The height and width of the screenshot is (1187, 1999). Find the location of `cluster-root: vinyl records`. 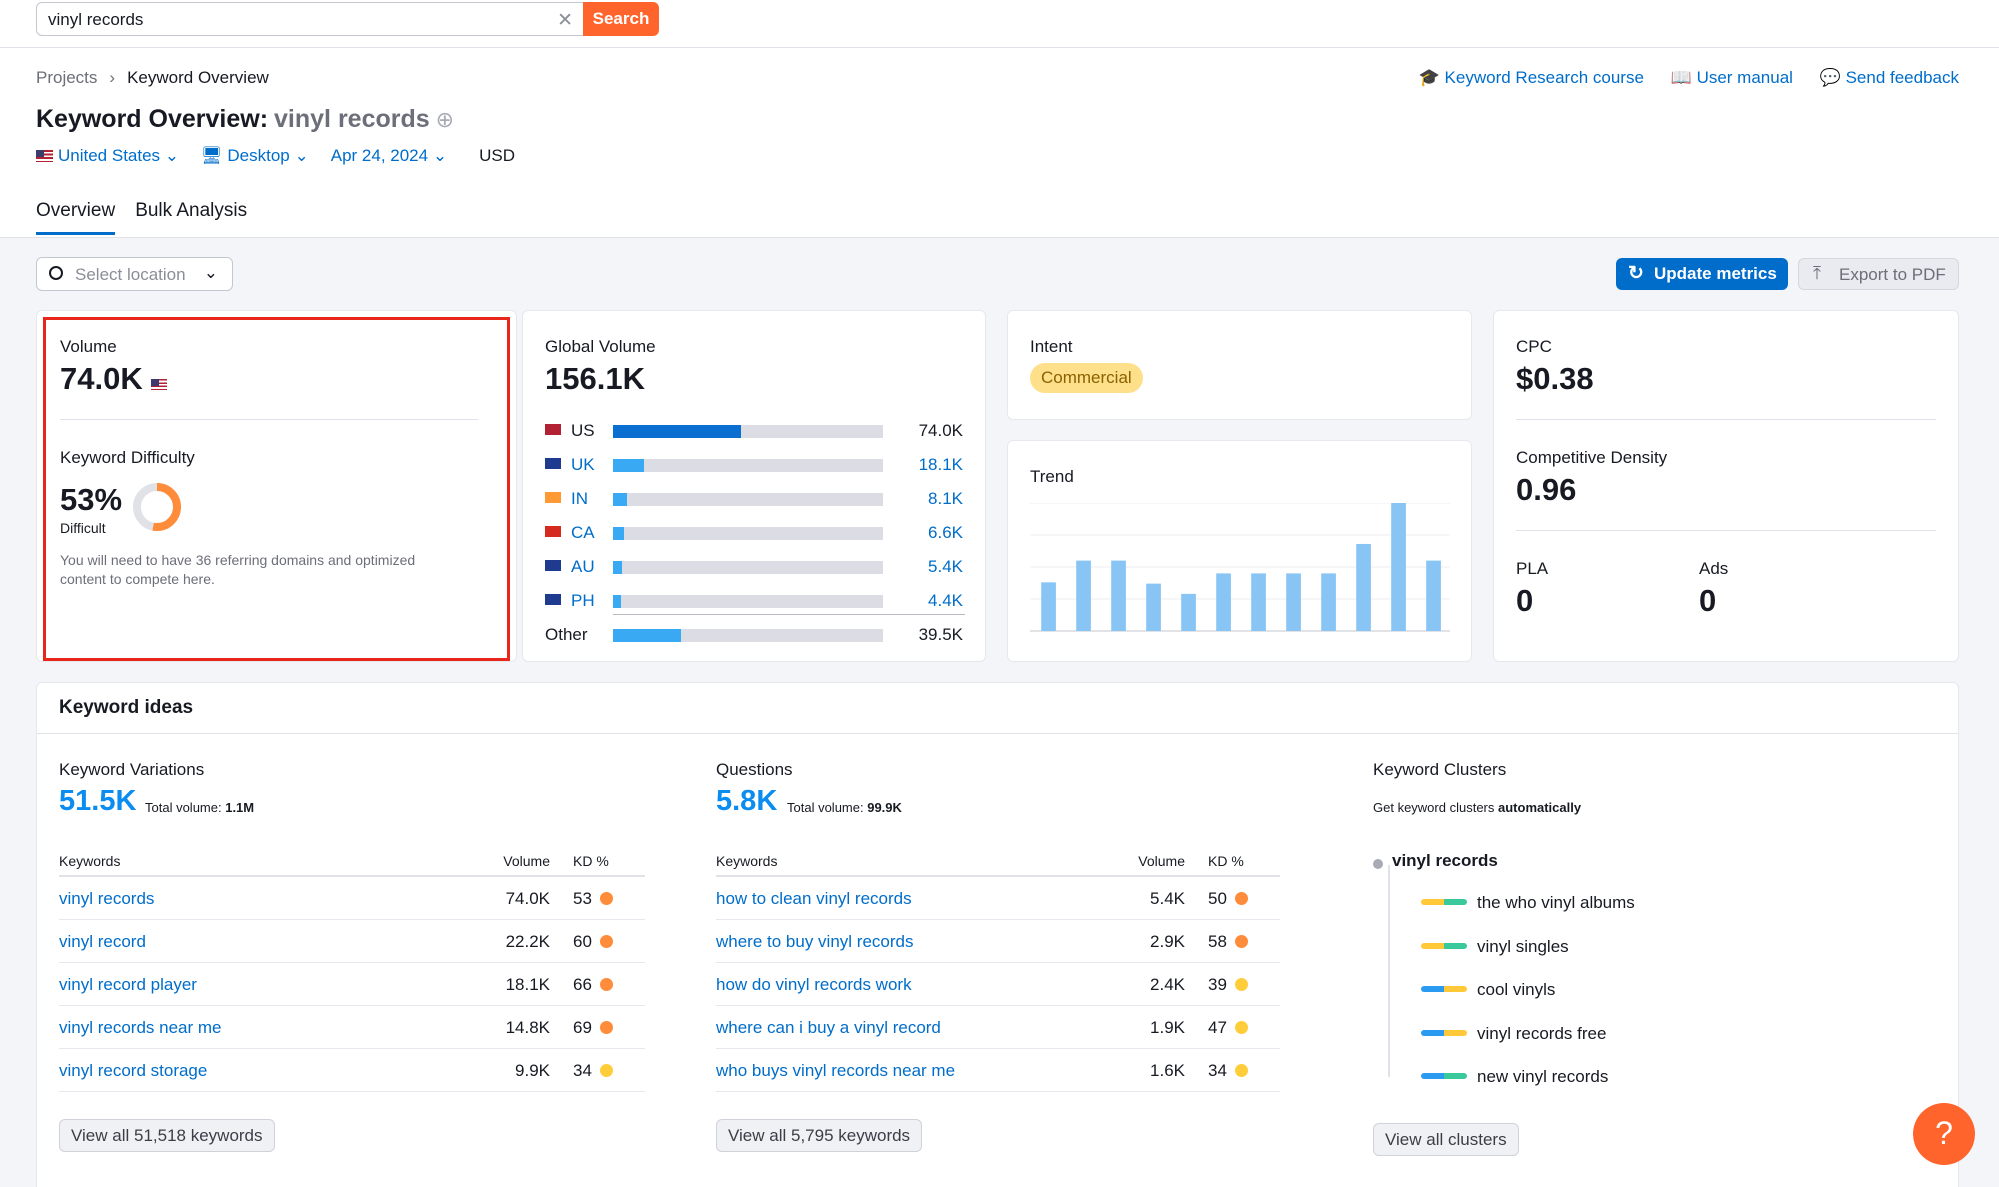

cluster-root: vinyl records is located at coordinates (1445, 860).